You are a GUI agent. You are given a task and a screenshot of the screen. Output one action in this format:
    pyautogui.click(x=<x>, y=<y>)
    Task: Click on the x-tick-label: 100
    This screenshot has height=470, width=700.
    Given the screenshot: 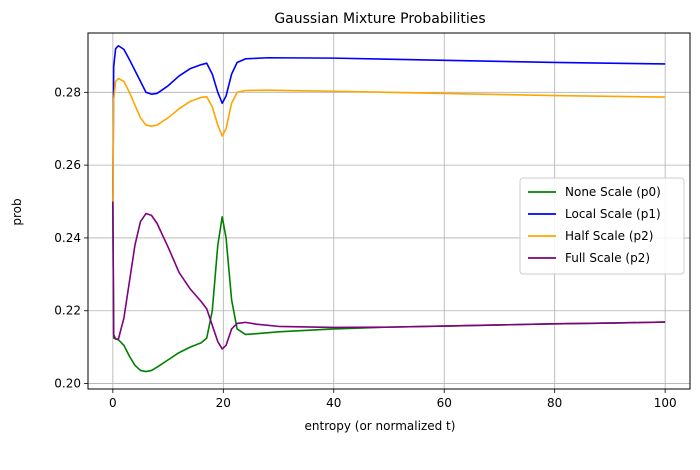 What is the action you would take?
    pyautogui.click(x=665, y=403)
    